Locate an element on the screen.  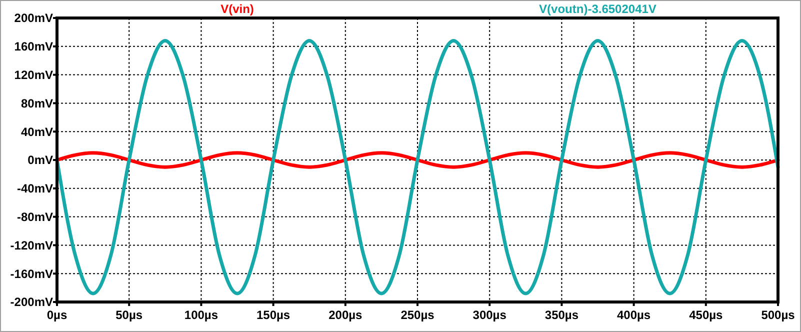
y-tick-label: -80mV is located at coordinates (34, 217).